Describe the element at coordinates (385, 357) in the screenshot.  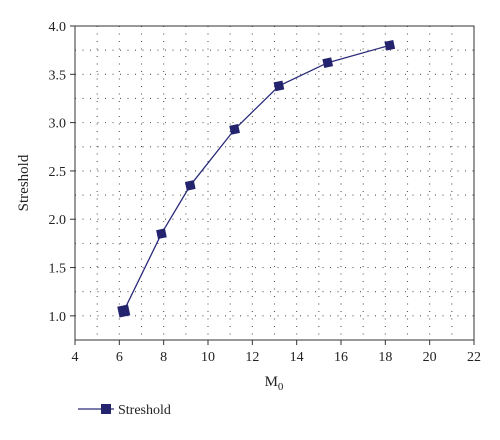
I see `x-tick-label: 18` at that location.